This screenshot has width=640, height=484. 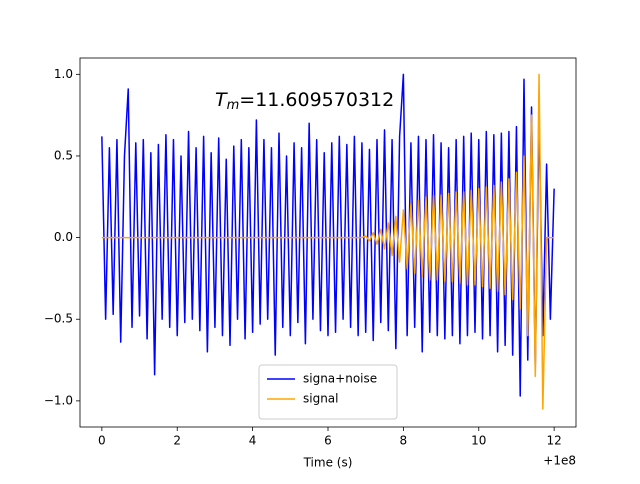 I want to click on x-tick-label: 0, so click(x=102, y=441).